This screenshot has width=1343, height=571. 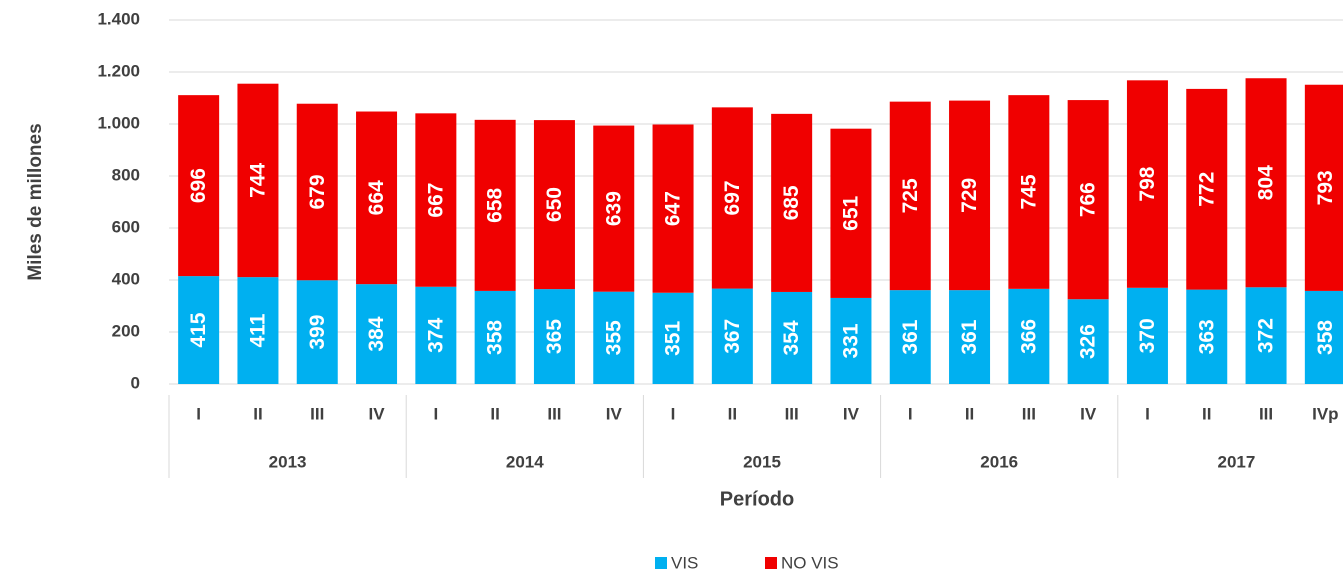 I want to click on x-tick-label: IVp, so click(x=1325, y=413).